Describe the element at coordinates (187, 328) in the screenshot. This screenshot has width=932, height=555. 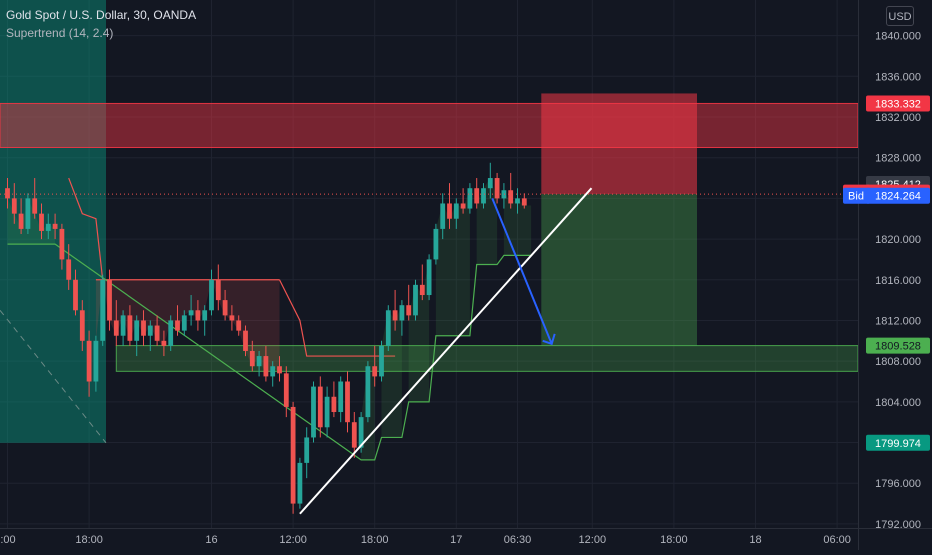
I see `supertrend-down-fill` at that location.